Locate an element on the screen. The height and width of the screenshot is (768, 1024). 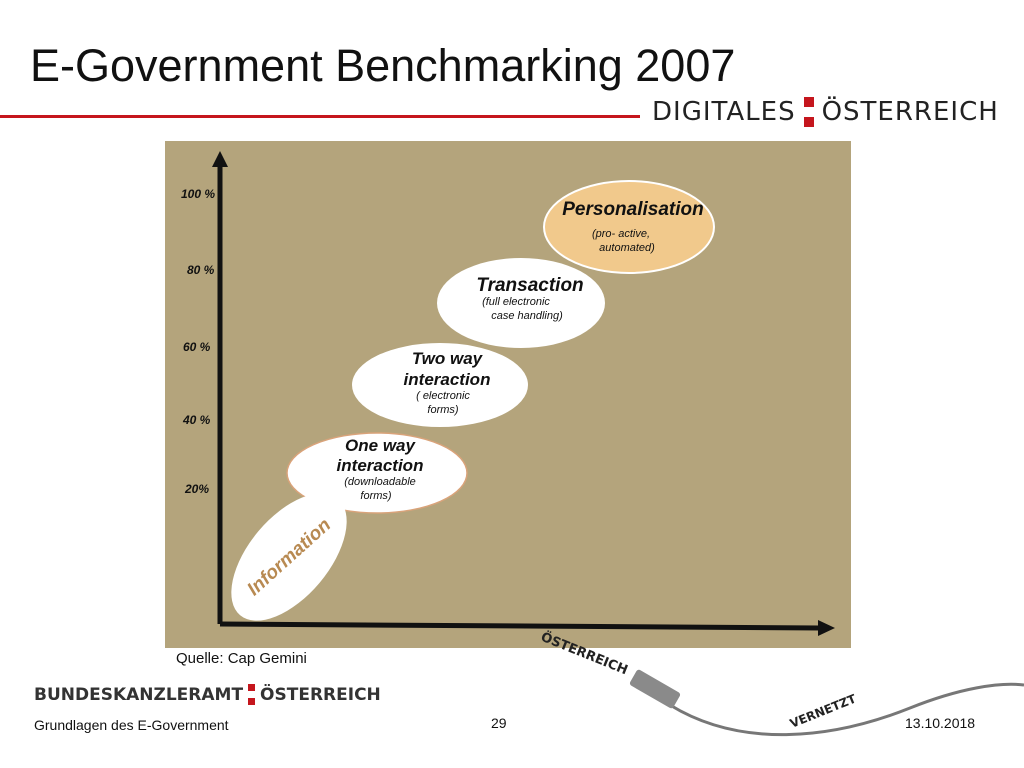
y-axis-arrow-icon is located at coordinates (220, 159).